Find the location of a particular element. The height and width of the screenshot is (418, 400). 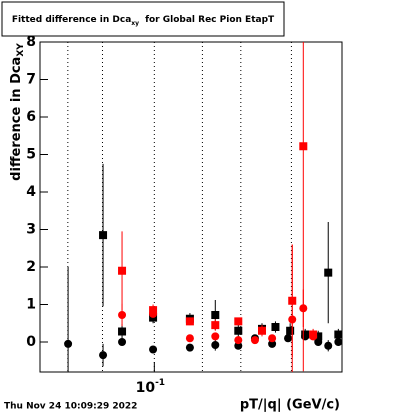

x-tick-base: 10 is located at coordinates (146, 388).